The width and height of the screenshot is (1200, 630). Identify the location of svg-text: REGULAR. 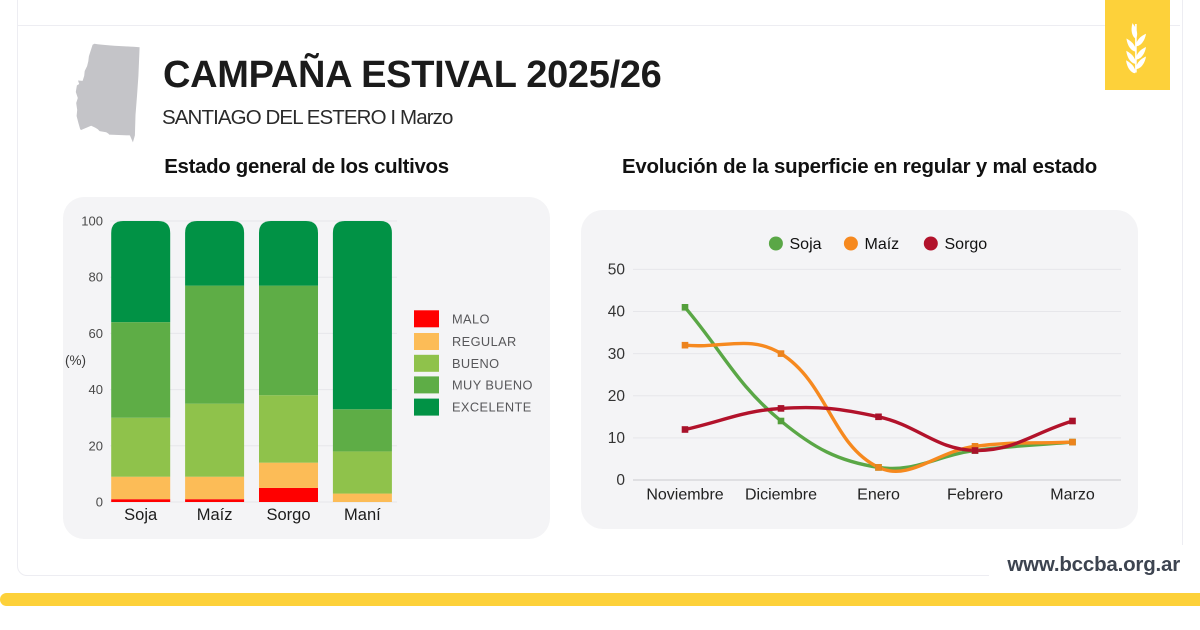
(484, 341).